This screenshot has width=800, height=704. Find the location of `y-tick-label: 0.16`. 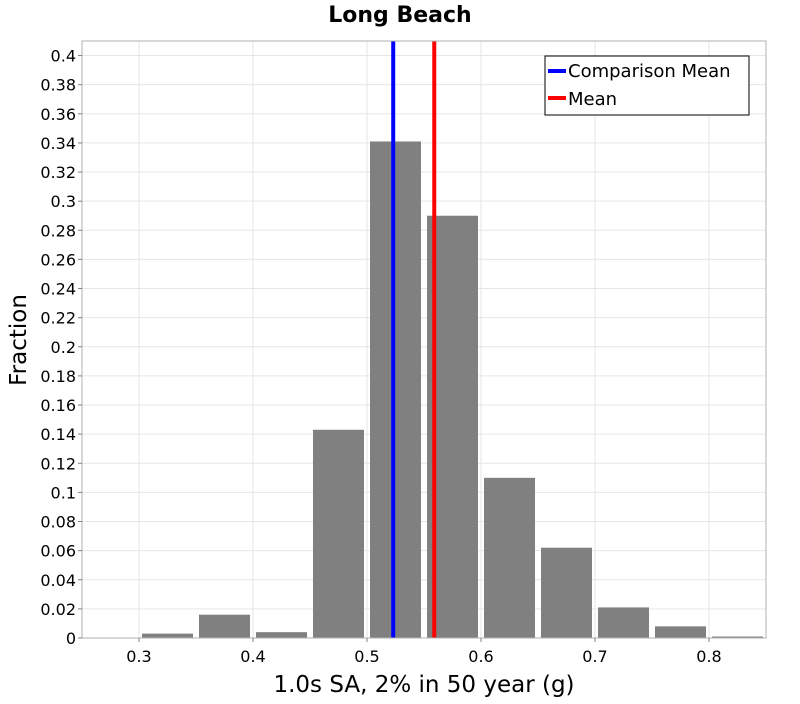

y-tick-label: 0.16 is located at coordinates (58, 405).